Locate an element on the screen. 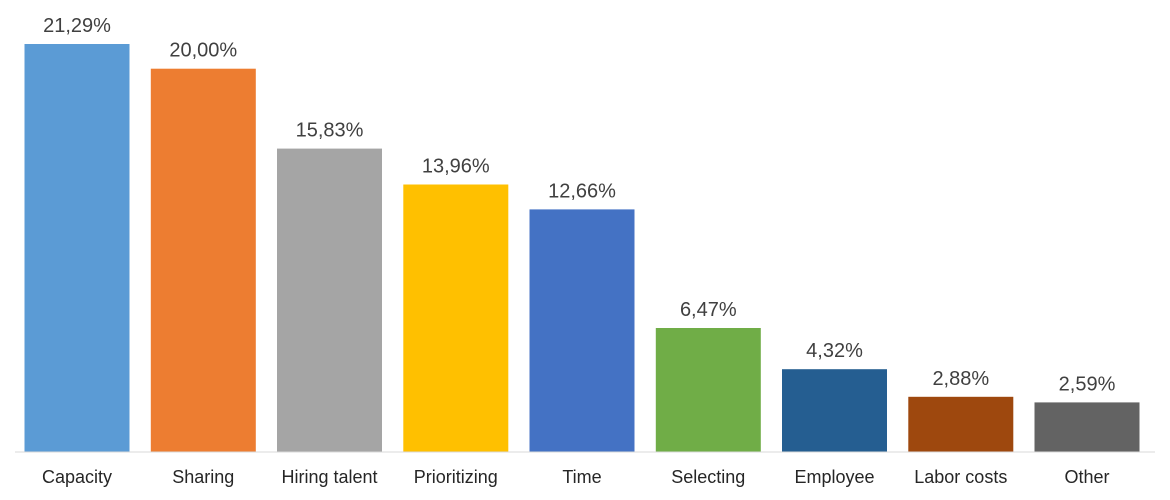  x-tick-label: Employee is located at coordinates (834, 477).